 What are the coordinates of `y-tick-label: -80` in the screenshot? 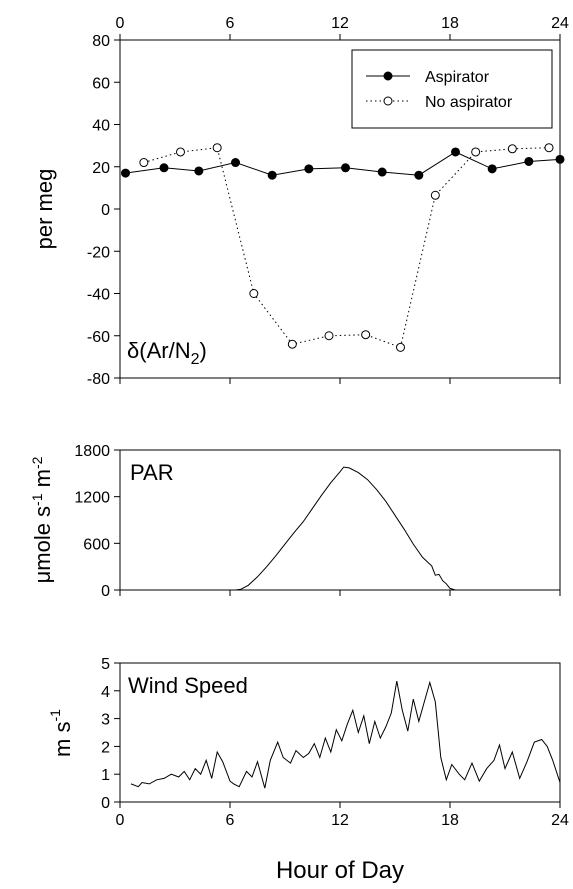 It's located at (98, 379).